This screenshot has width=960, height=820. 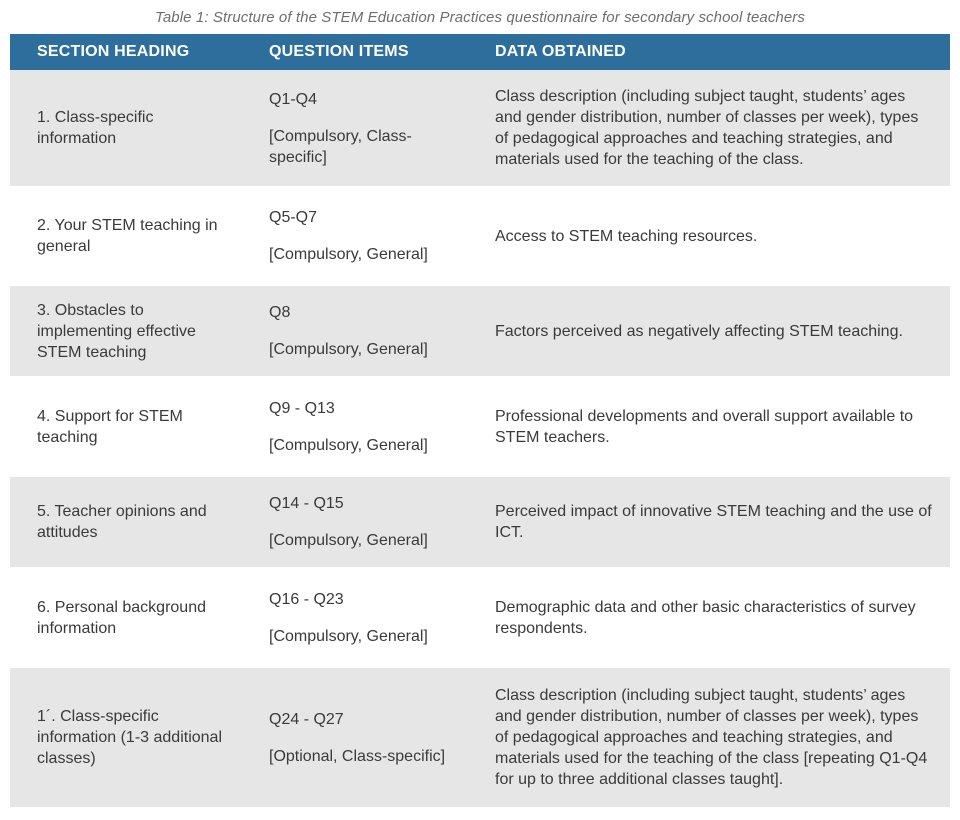 I want to click on question-items-cell: Q1-Q4 [Compulsory, Class-specific], so click(x=351, y=130).